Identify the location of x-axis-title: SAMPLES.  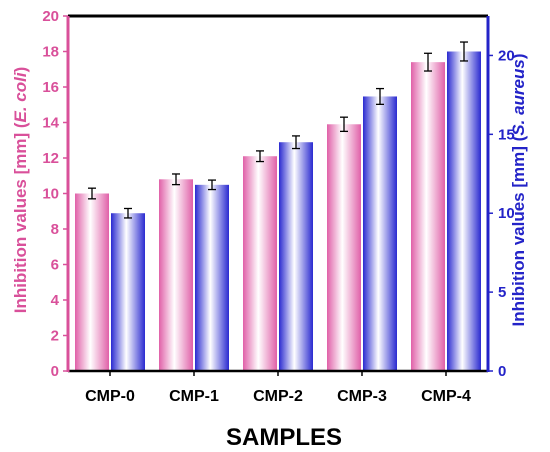
(284, 437).